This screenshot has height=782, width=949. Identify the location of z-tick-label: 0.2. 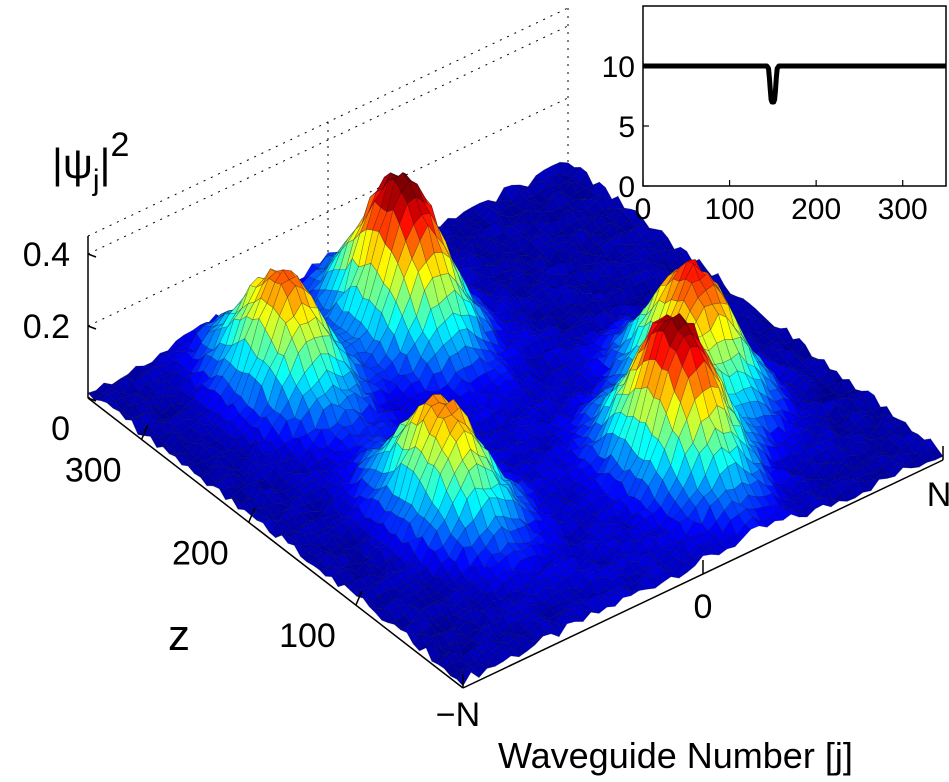
(46, 327).